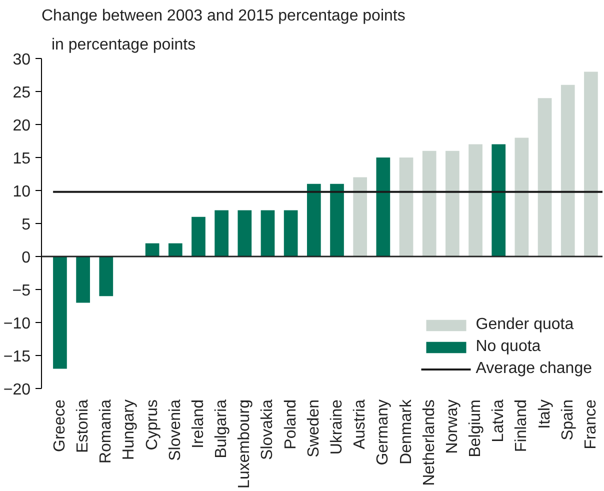 Image resolution: width=604 pixels, height=491 pixels. Describe the element at coordinates (21, 126) in the screenshot. I see `y-tick-label: 20` at that location.